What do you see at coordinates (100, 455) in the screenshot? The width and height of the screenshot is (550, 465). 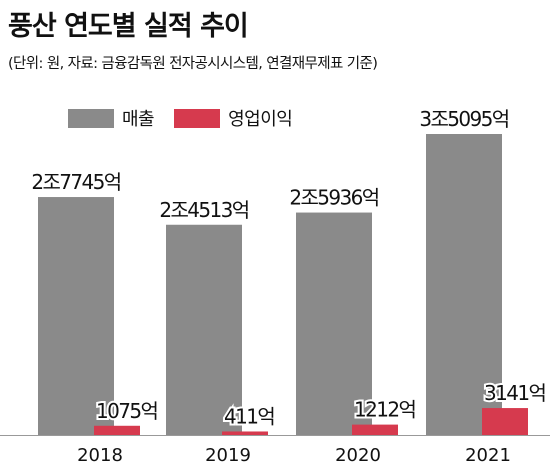 I see `x-tick-label-2018: 2018` at bounding box center [100, 455].